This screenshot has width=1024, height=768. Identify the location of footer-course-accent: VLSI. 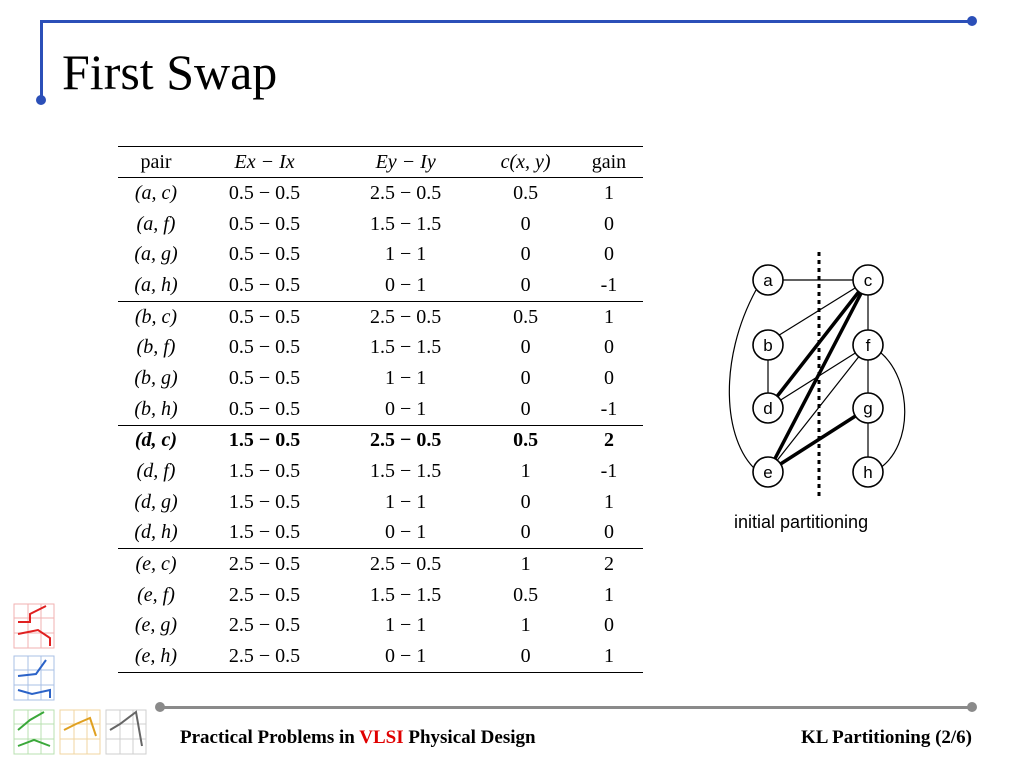
(381, 737).